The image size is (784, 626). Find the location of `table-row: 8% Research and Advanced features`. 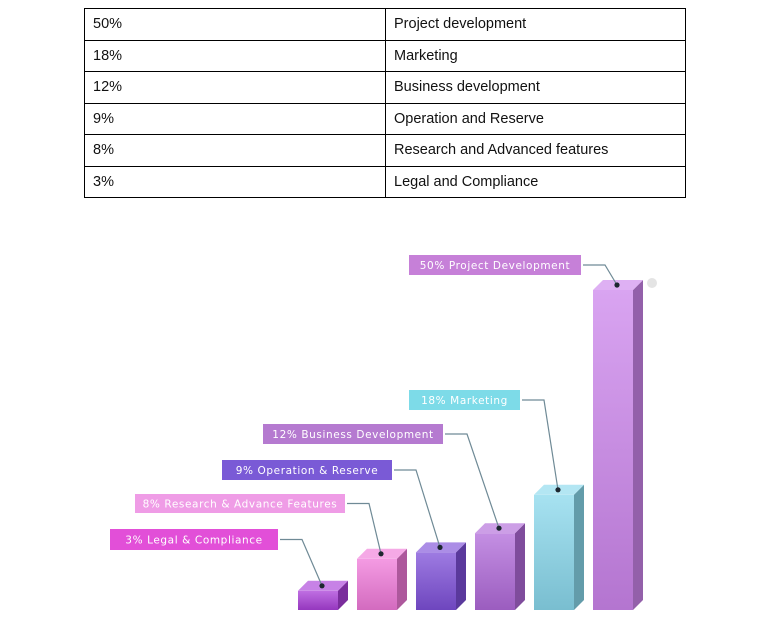

table-row: 8% Research and Advanced features is located at coordinates (385, 150).